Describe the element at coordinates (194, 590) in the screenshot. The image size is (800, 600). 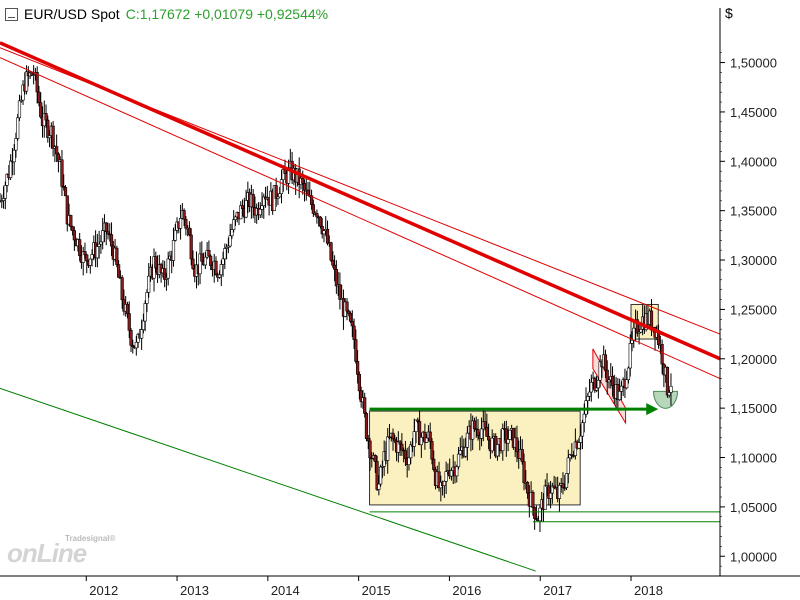
I see `x-tick-label: 2013` at that location.